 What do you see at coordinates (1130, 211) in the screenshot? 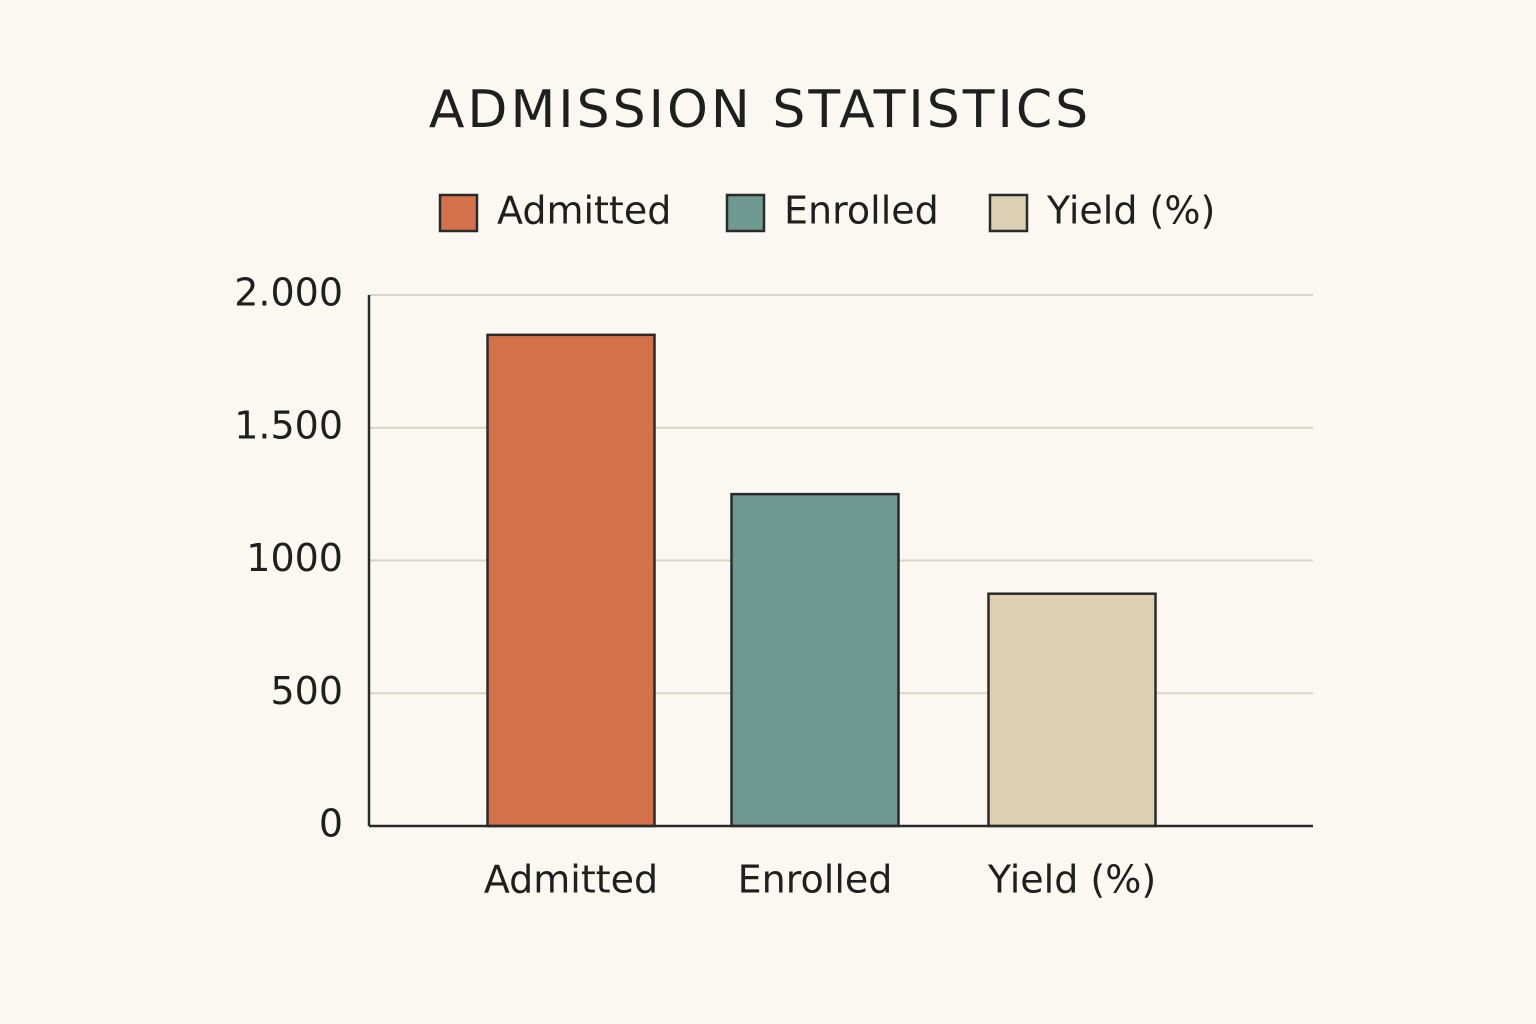
I see `legend-label: Yield (%)` at bounding box center [1130, 211].